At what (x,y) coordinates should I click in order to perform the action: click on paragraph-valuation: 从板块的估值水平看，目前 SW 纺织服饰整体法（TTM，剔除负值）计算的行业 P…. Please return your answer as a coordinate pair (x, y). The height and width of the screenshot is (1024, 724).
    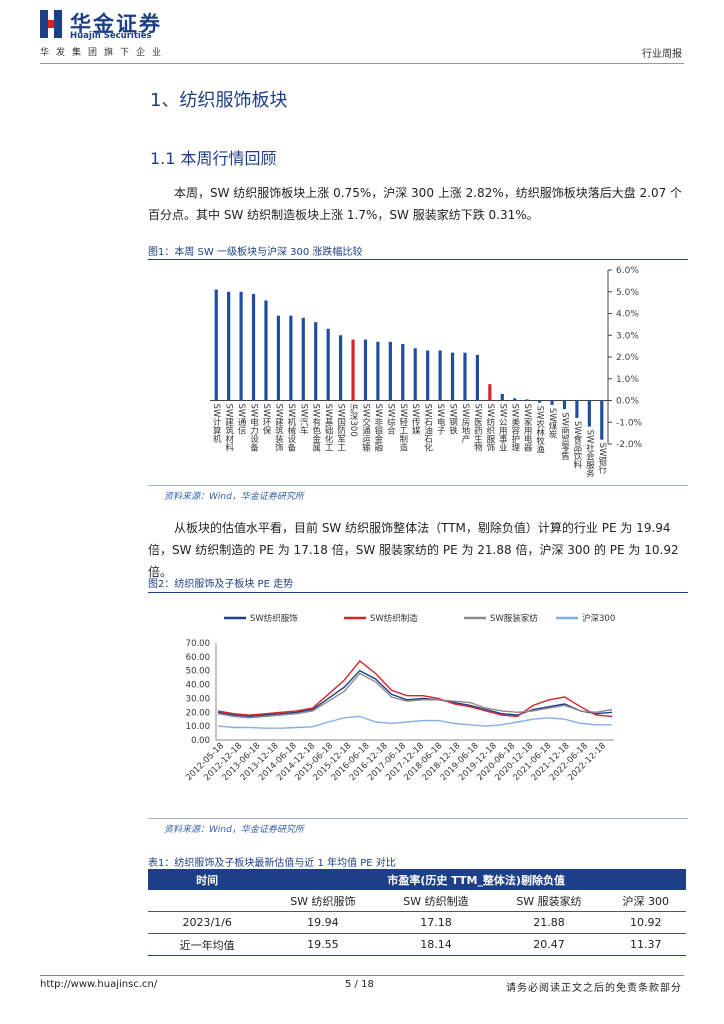
    Looking at the image, I should click on (413, 550).